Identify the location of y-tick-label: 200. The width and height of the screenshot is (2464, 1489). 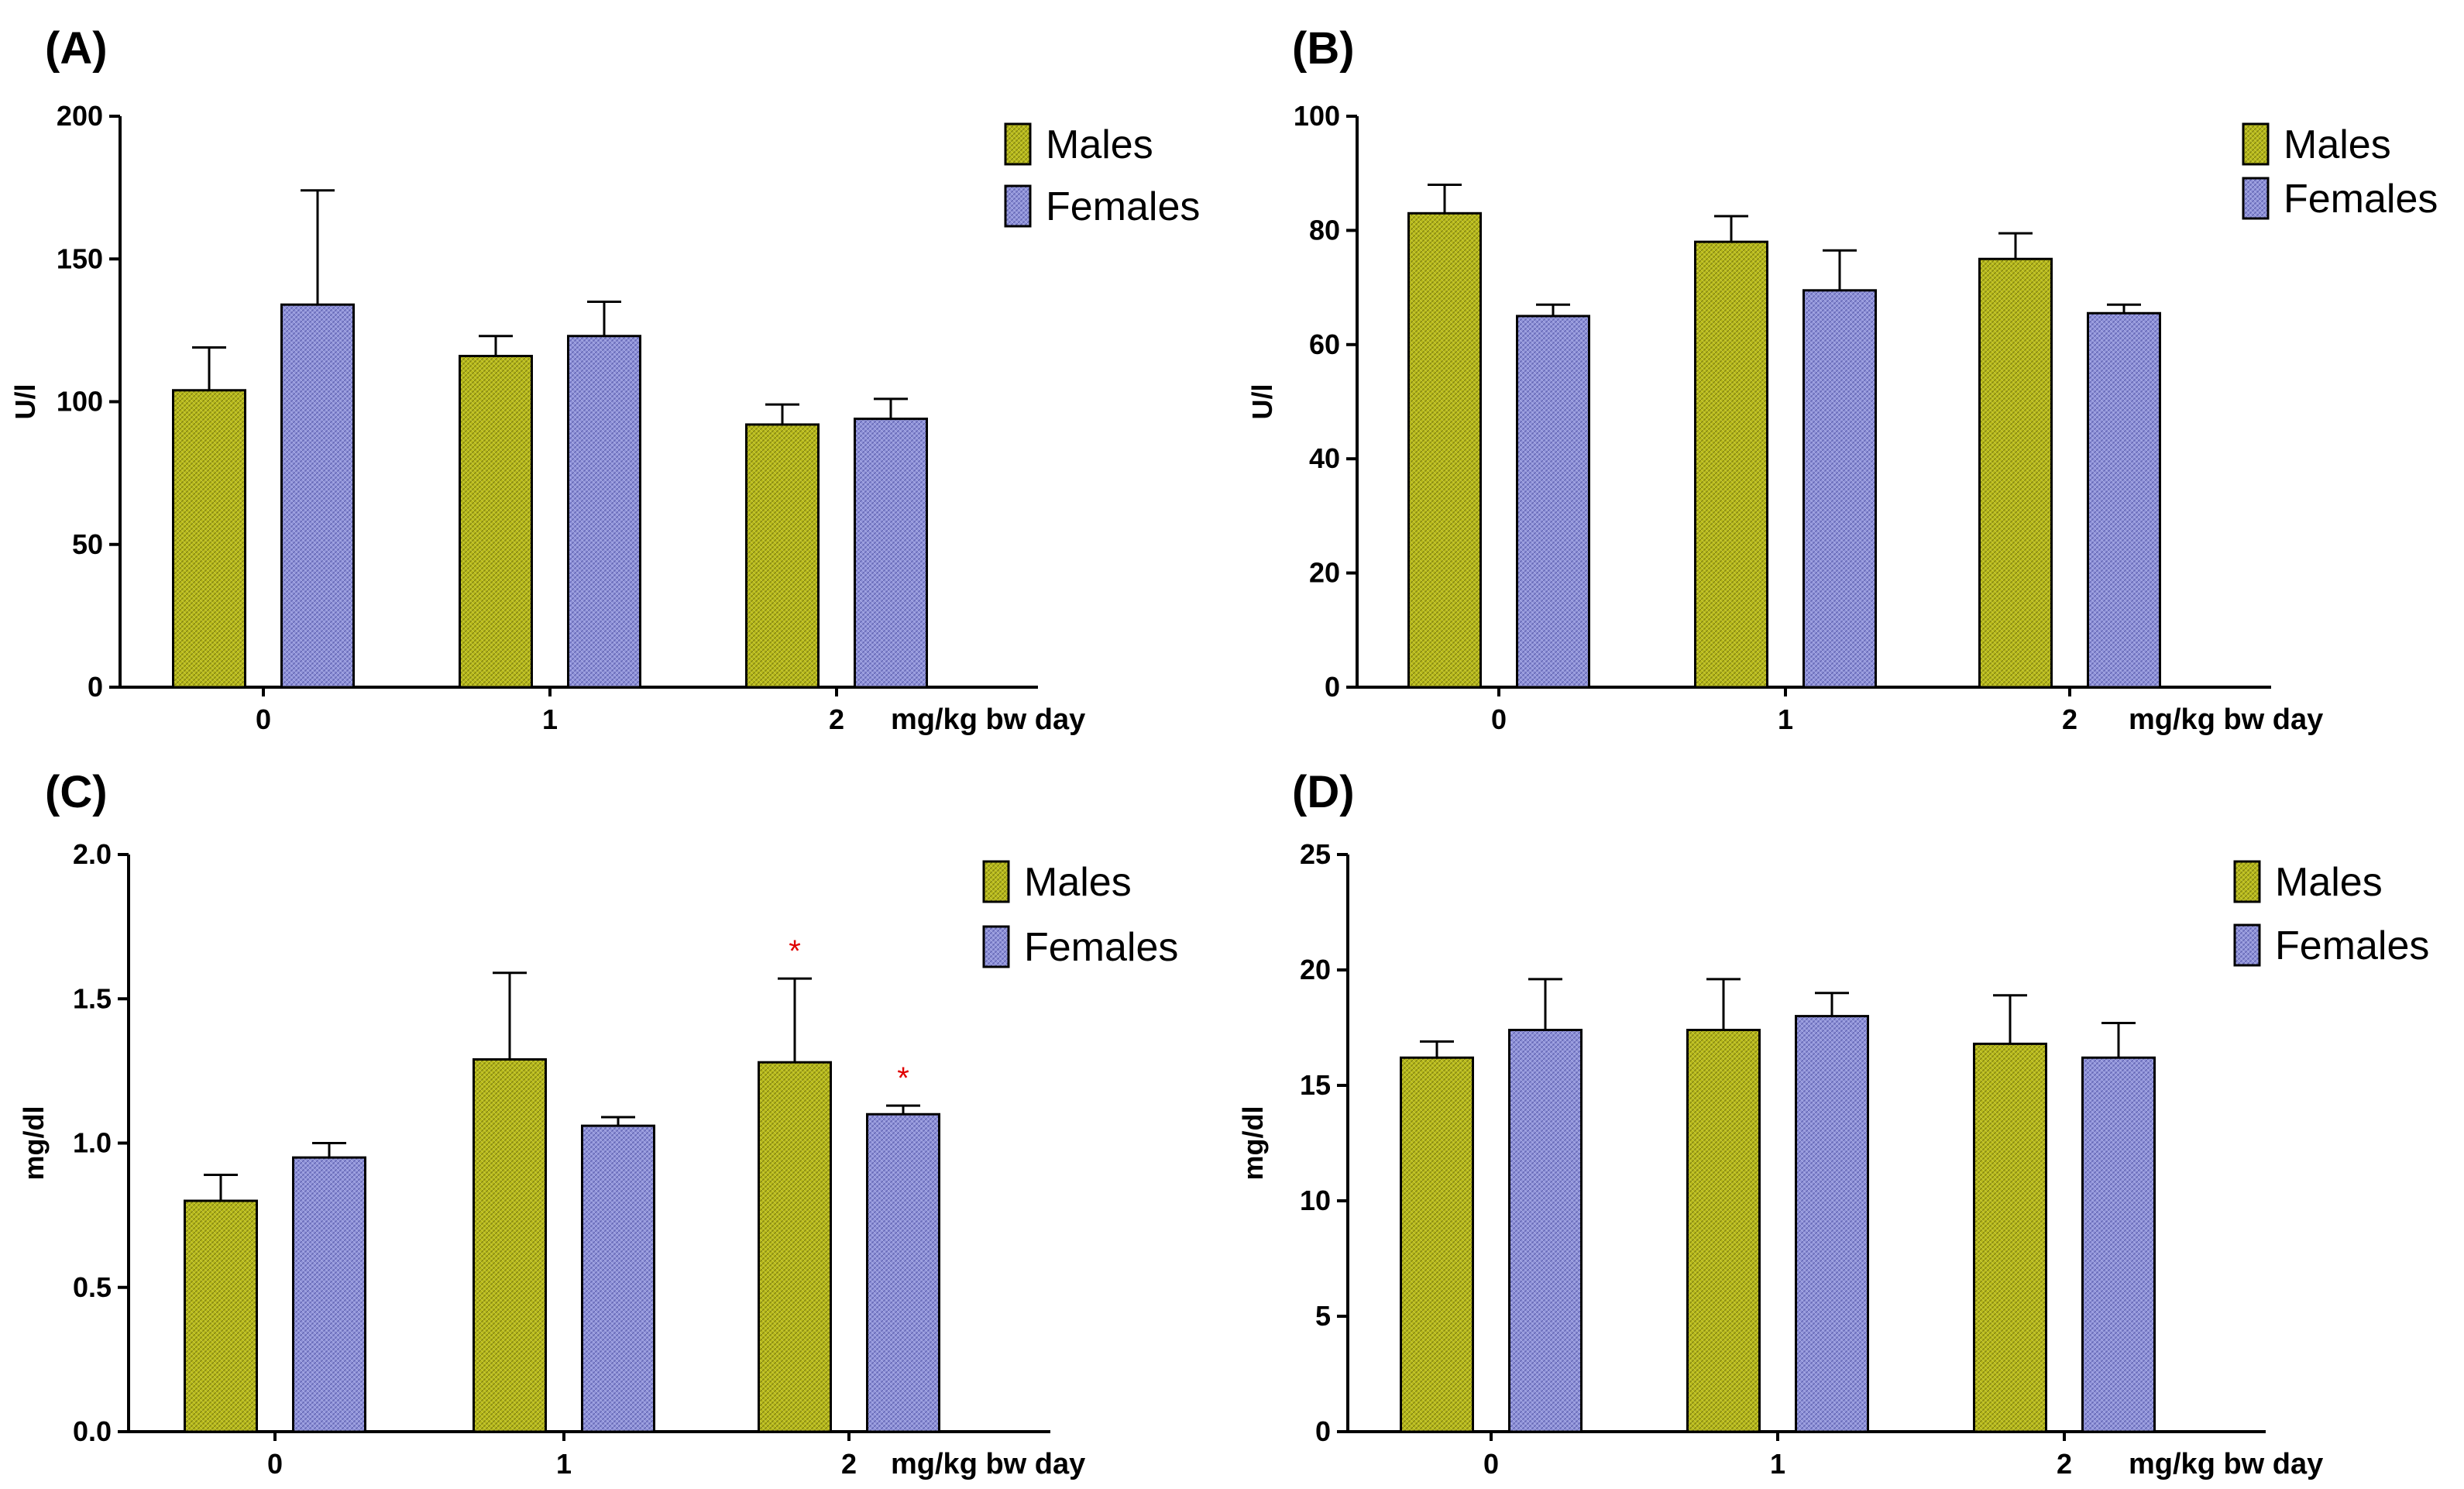
(80, 116).